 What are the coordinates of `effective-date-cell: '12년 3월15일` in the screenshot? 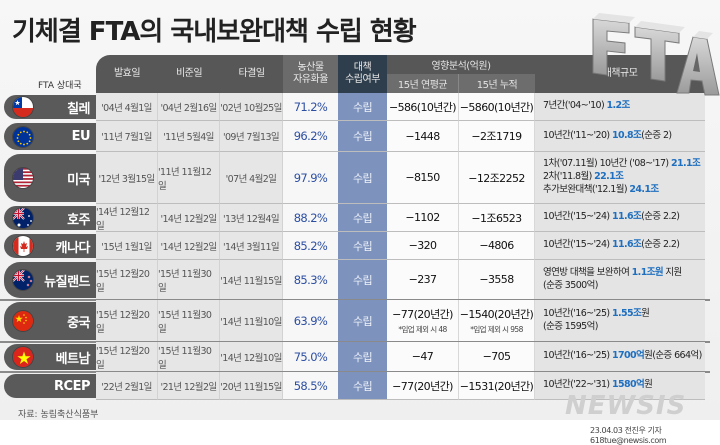 It's located at (127, 178).